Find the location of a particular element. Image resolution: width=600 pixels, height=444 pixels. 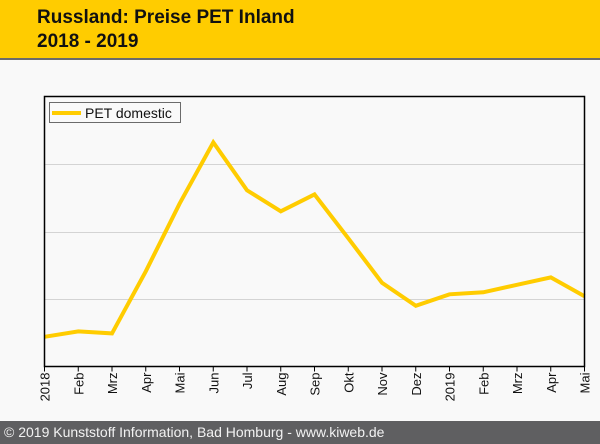

x-tick-label: Okt is located at coordinates (348, 382).